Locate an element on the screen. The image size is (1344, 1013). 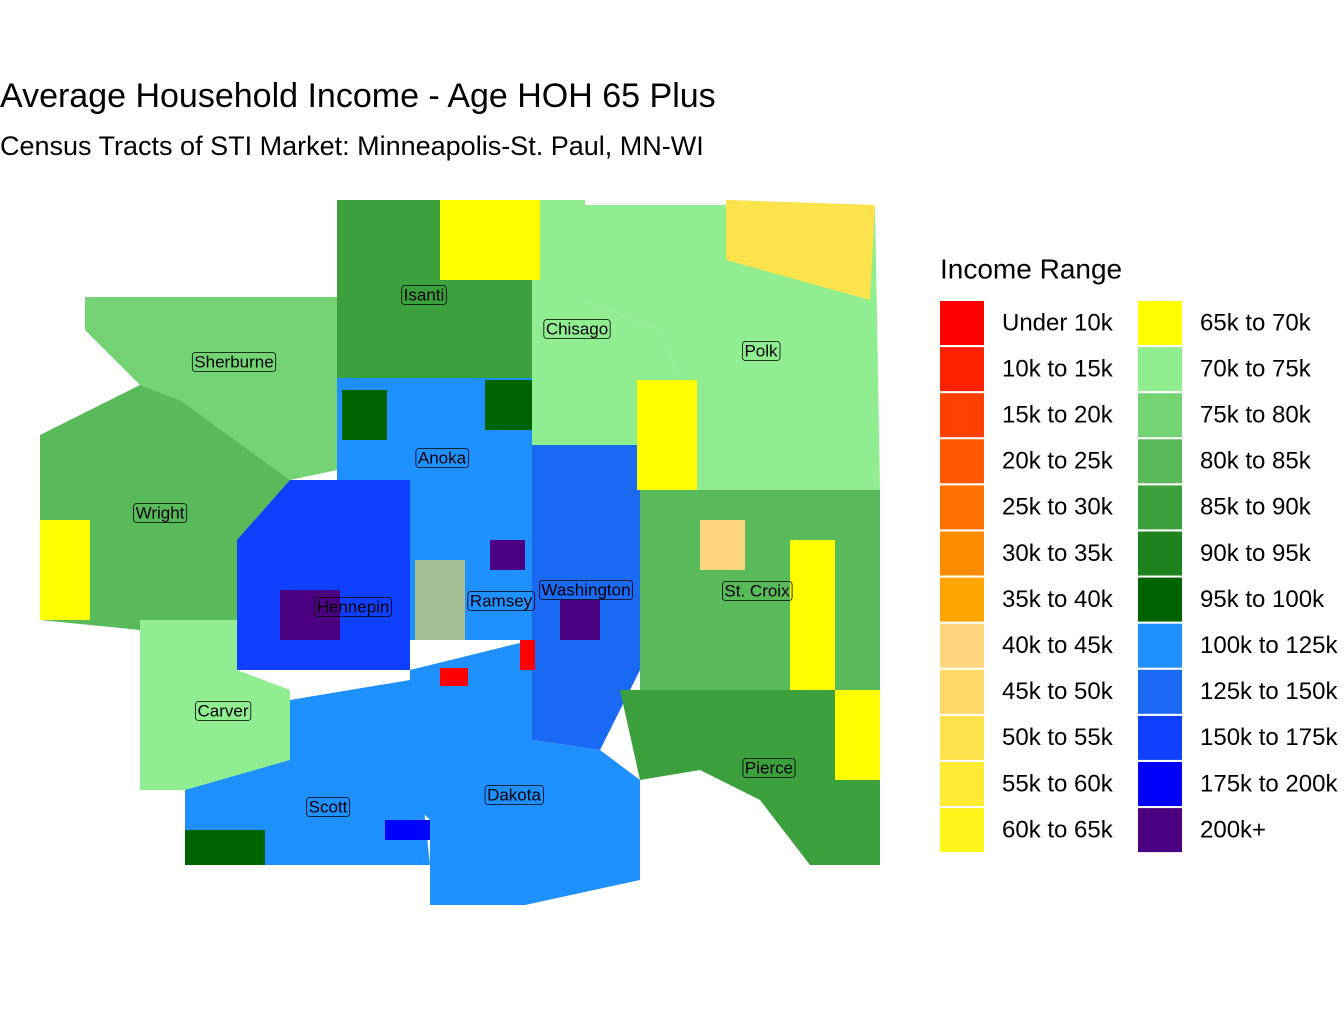
legend-label: 100k to 125k is located at coordinates (1269, 645).